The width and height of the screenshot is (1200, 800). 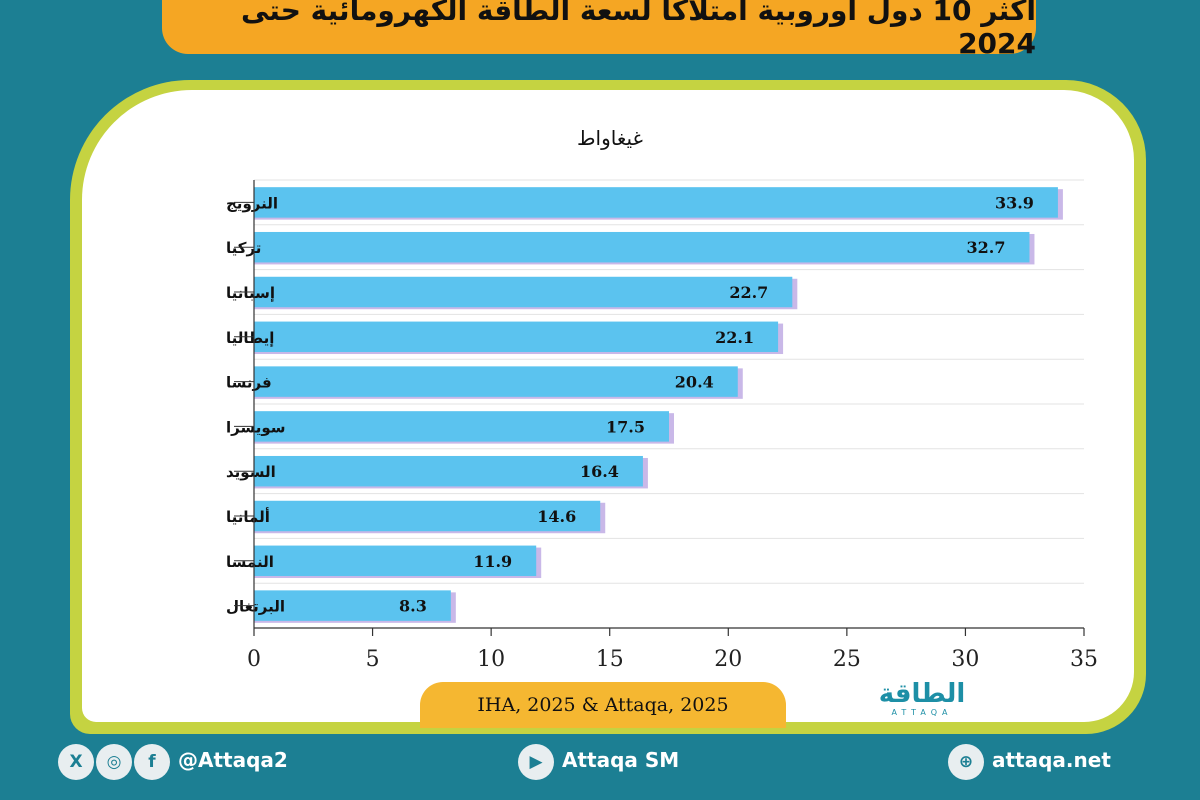 I want to click on value-label: 22.7, so click(x=748, y=292).